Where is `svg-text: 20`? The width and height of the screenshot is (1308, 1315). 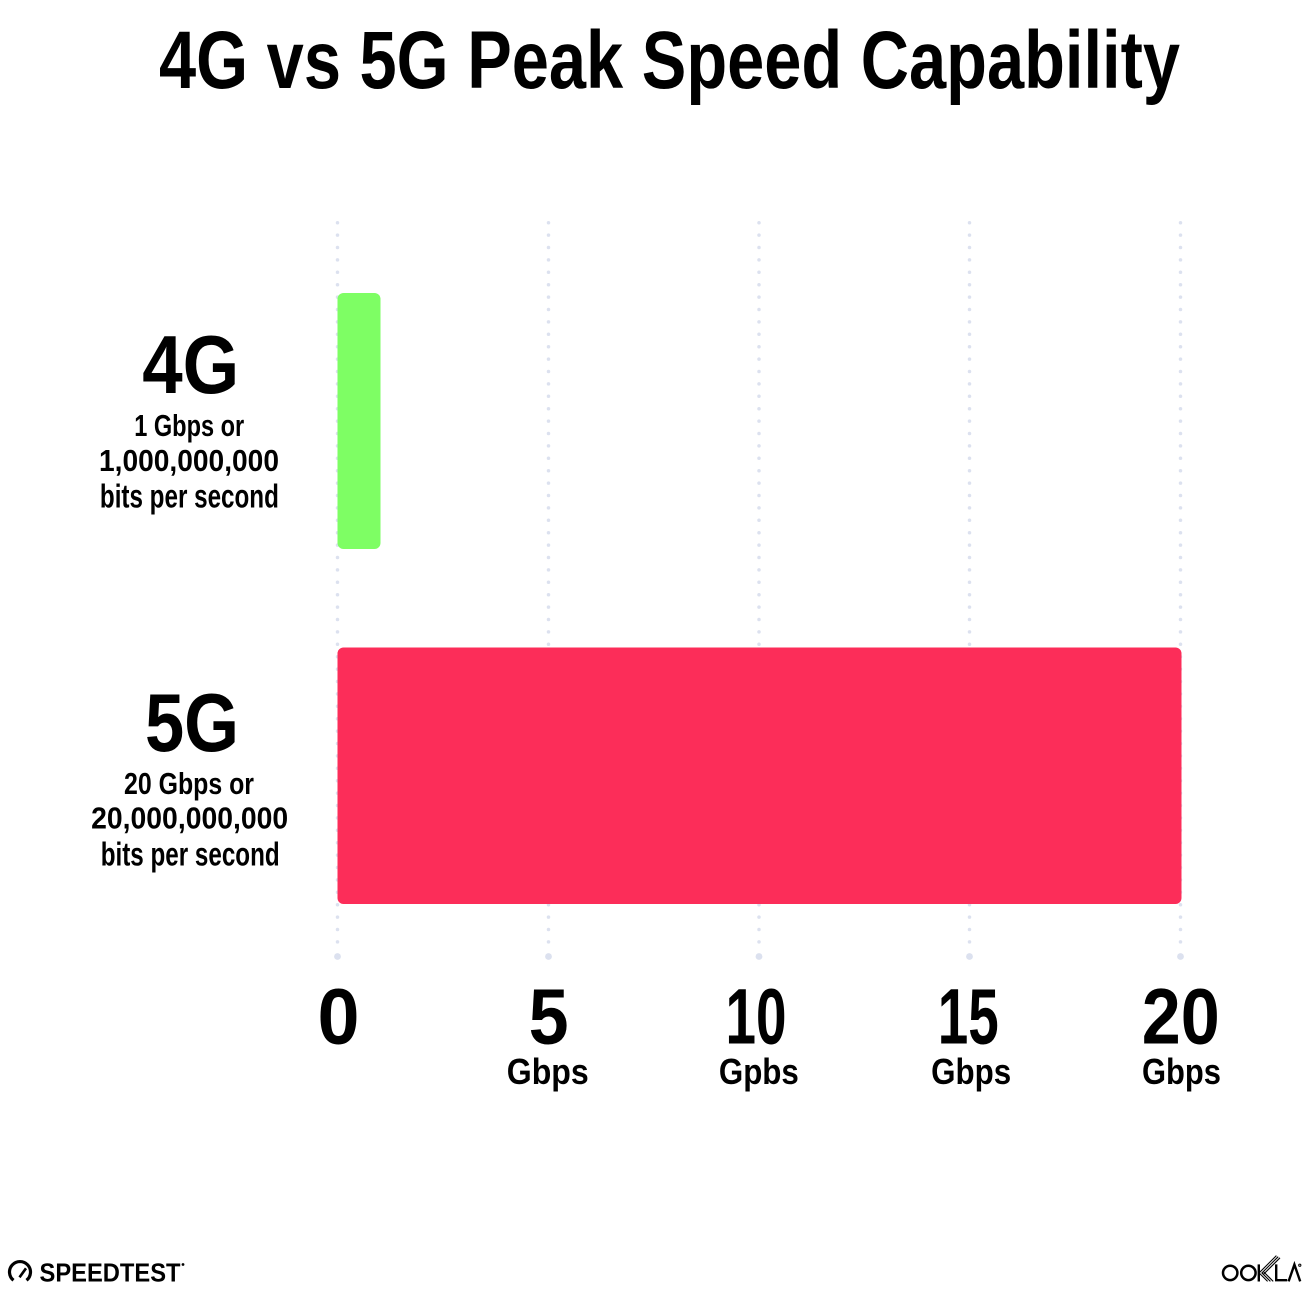 svg-text: 20 is located at coordinates (1181, 1015).